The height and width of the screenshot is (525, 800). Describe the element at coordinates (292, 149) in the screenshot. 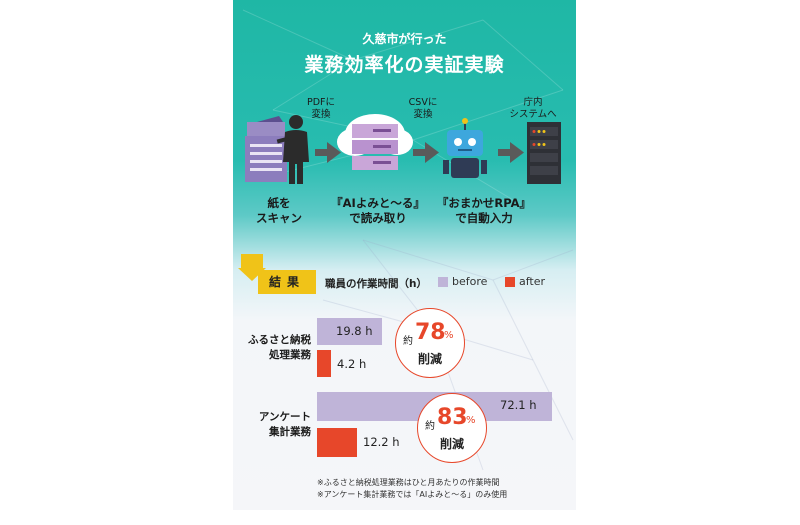

I see `person-icon` at that location.